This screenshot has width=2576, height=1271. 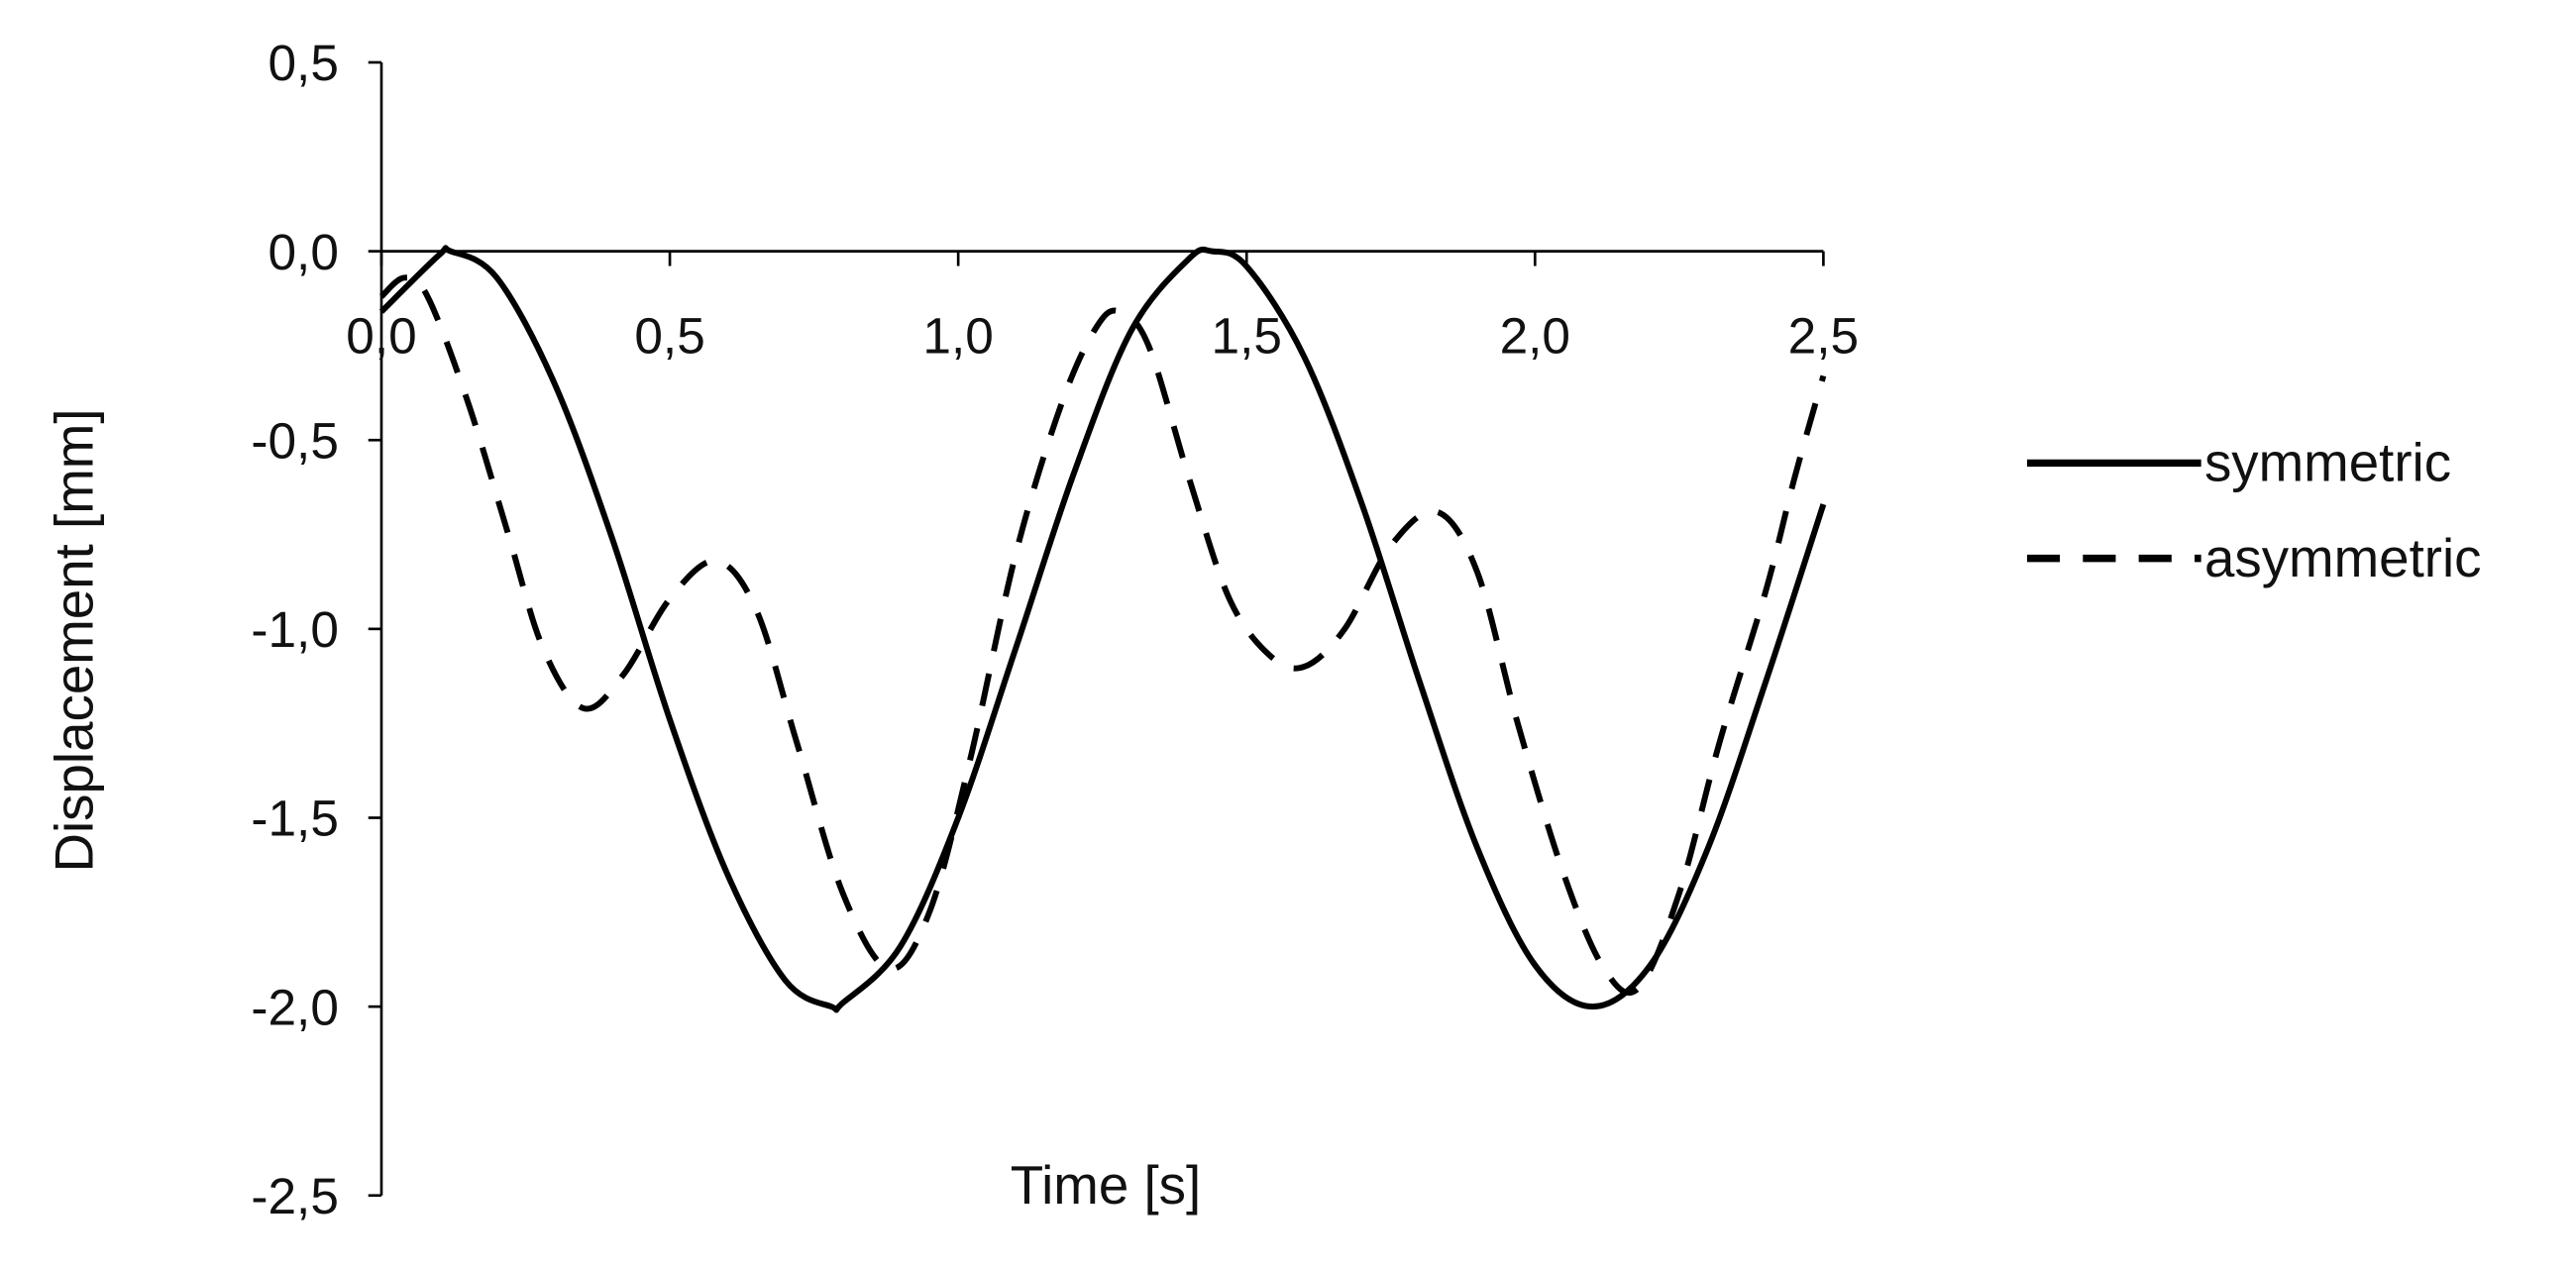 What do you see at coordinates (2254, 510) in the screenshot?
I see `legend: symmetric asymmetric` at bounding box center [2254, 510].